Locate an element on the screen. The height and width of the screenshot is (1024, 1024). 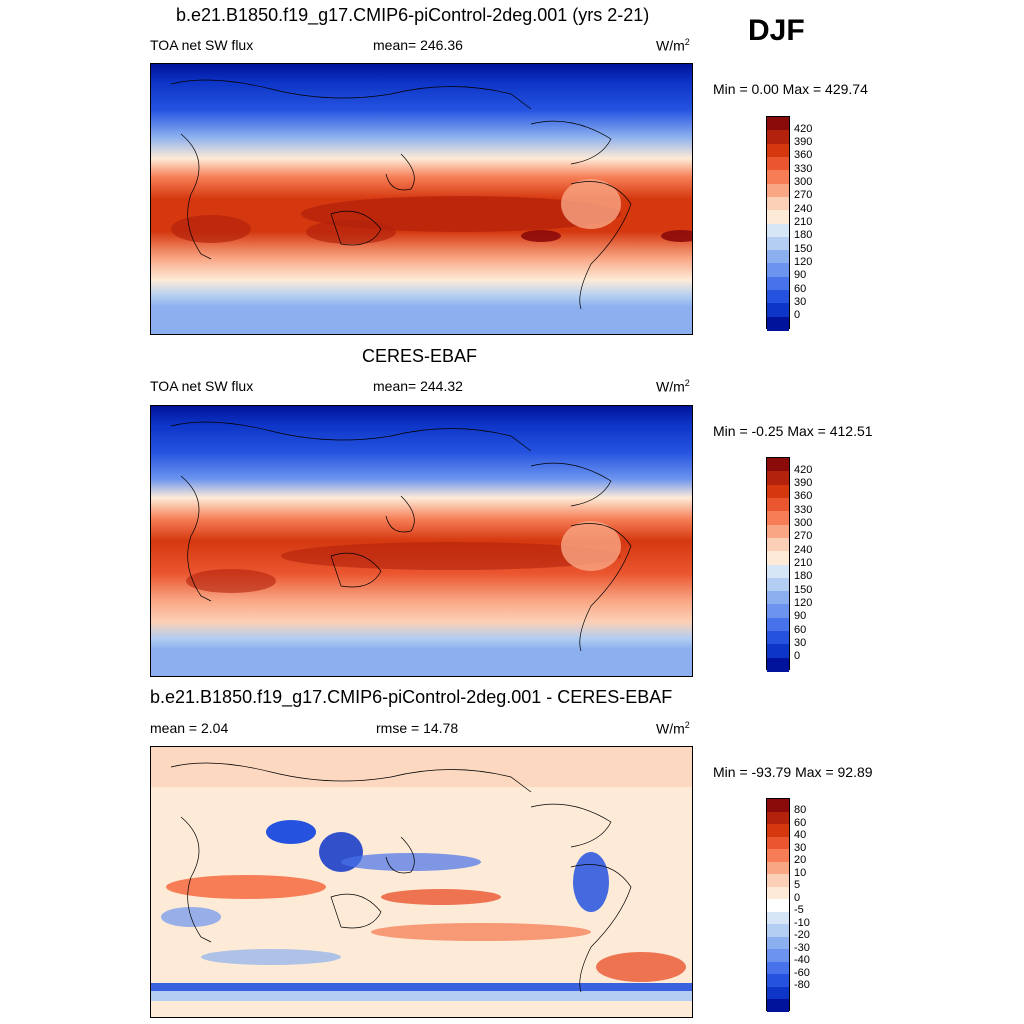
colorbar-tick-label: 80 is located at coordinates (800, 810).